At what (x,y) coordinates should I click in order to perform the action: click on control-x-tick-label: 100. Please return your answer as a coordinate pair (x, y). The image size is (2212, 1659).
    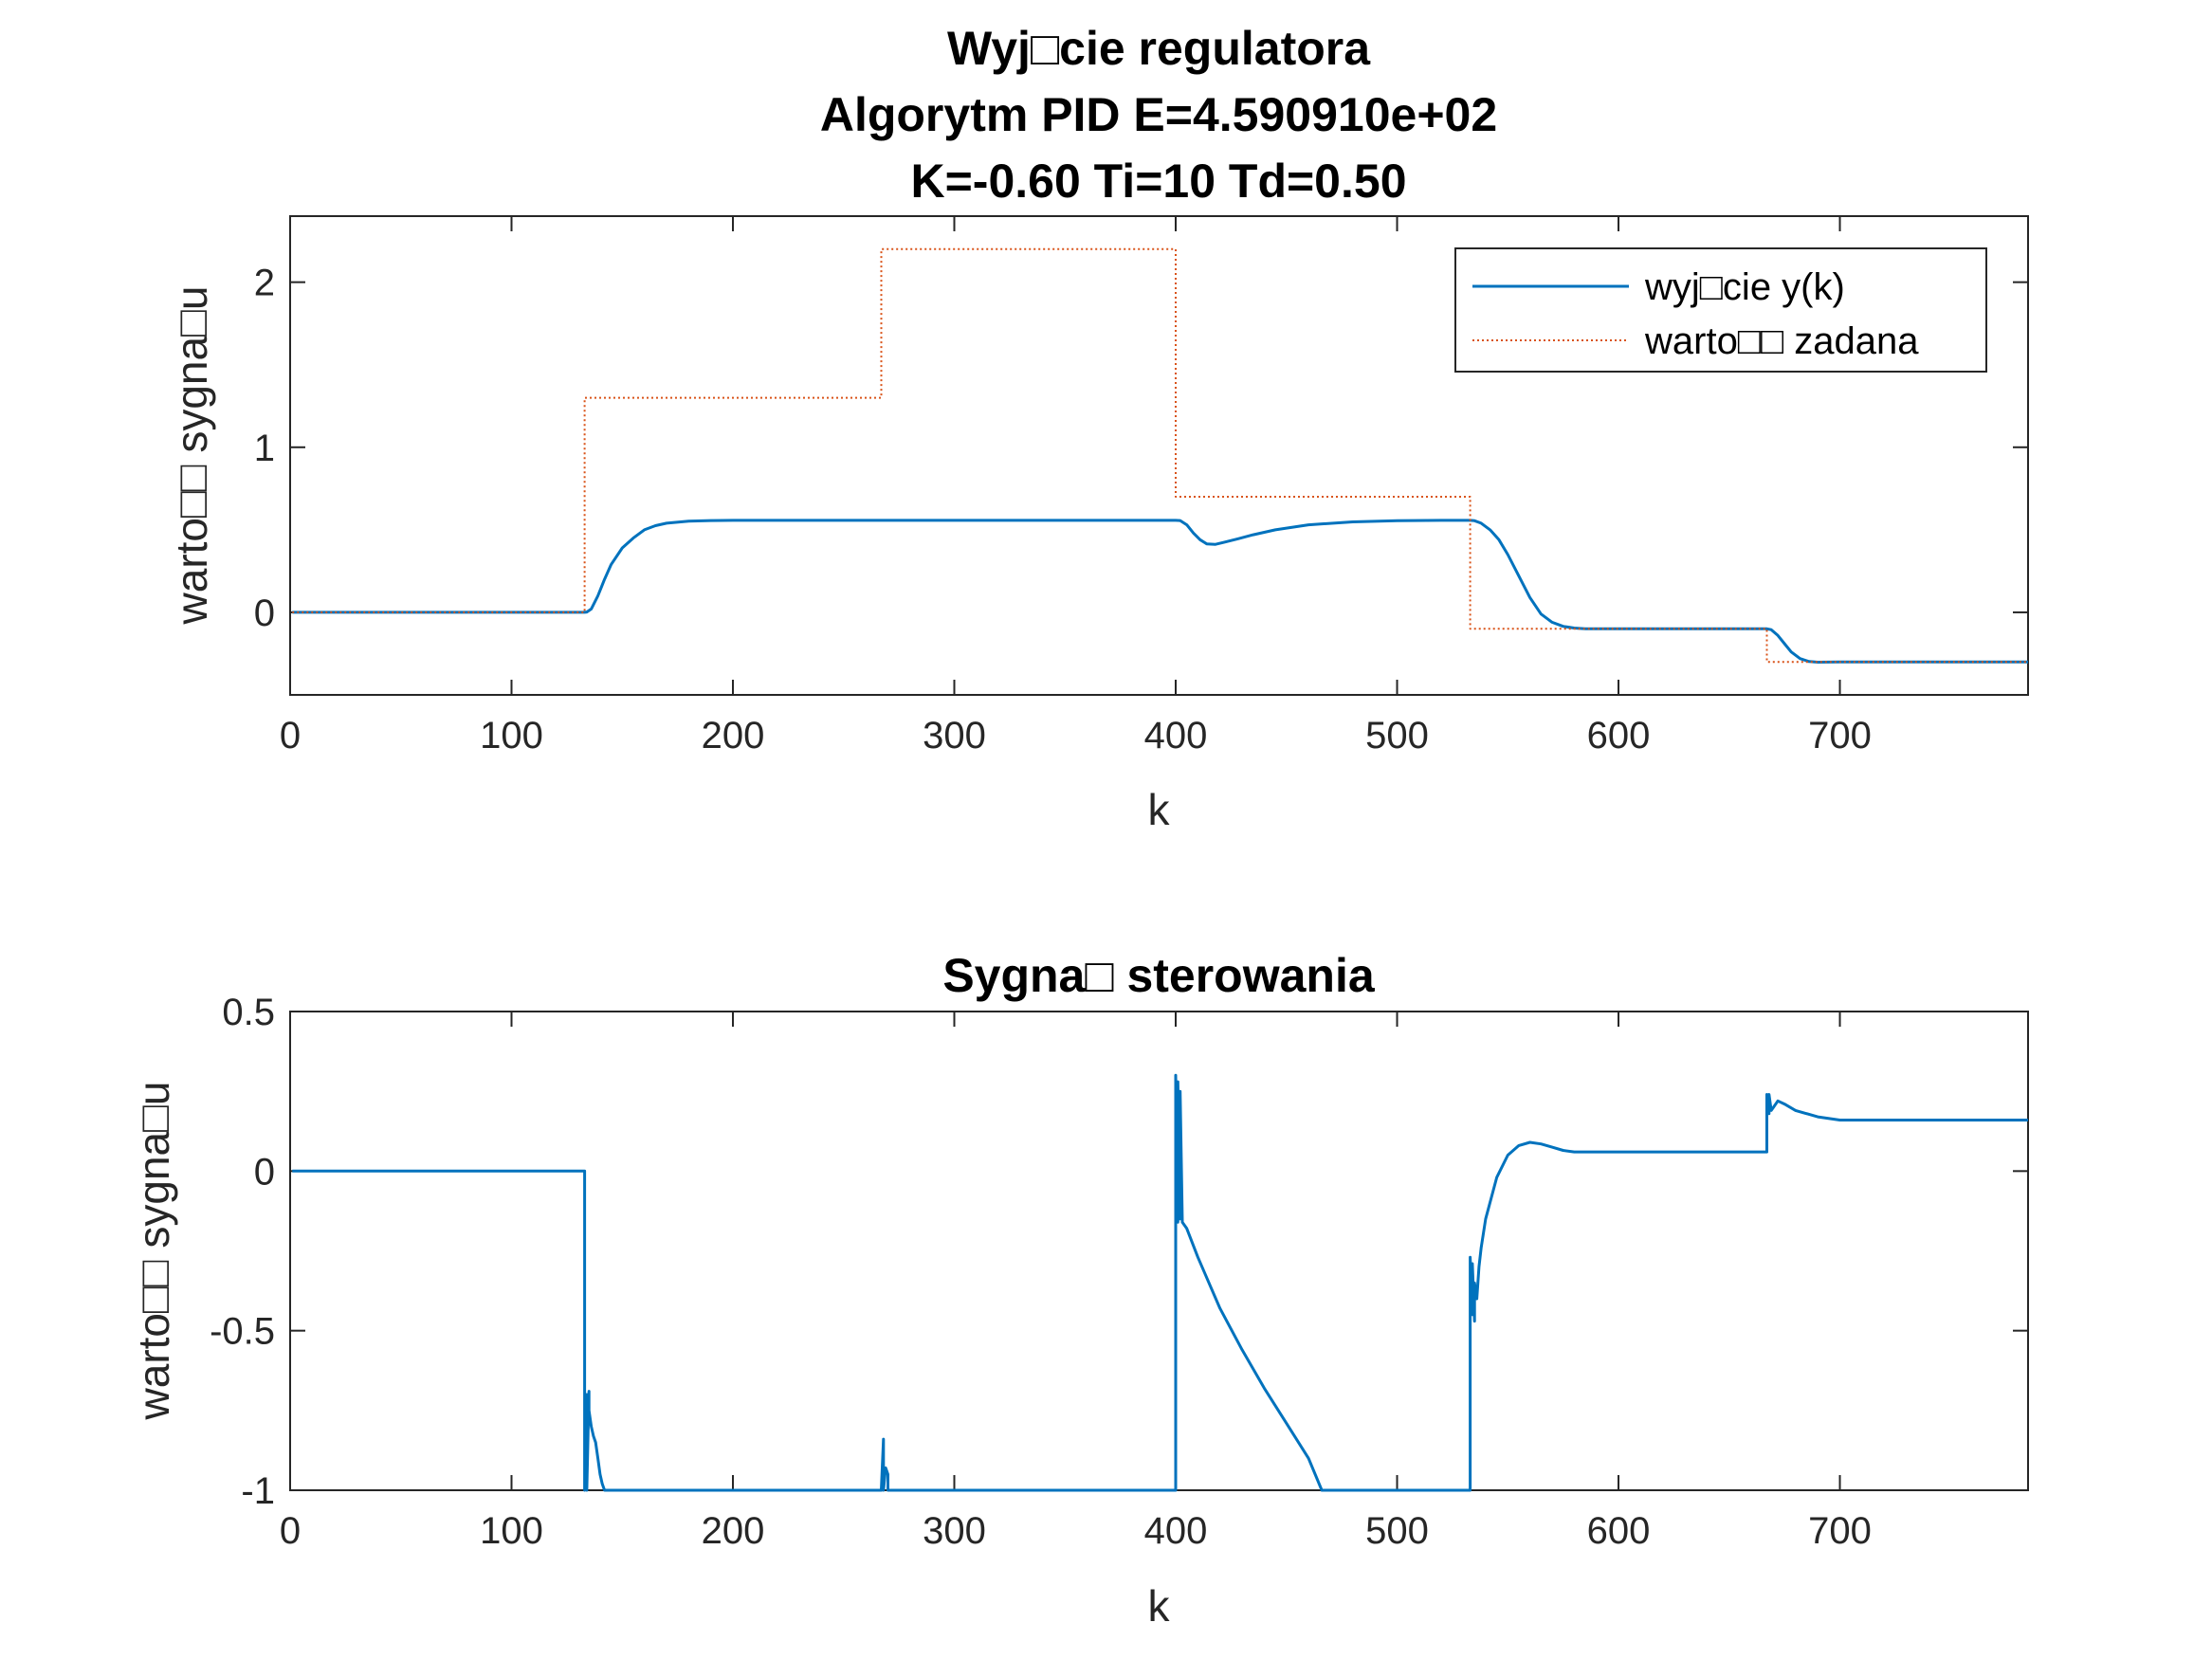
    Looking at the image, I should click on (512, 1531).